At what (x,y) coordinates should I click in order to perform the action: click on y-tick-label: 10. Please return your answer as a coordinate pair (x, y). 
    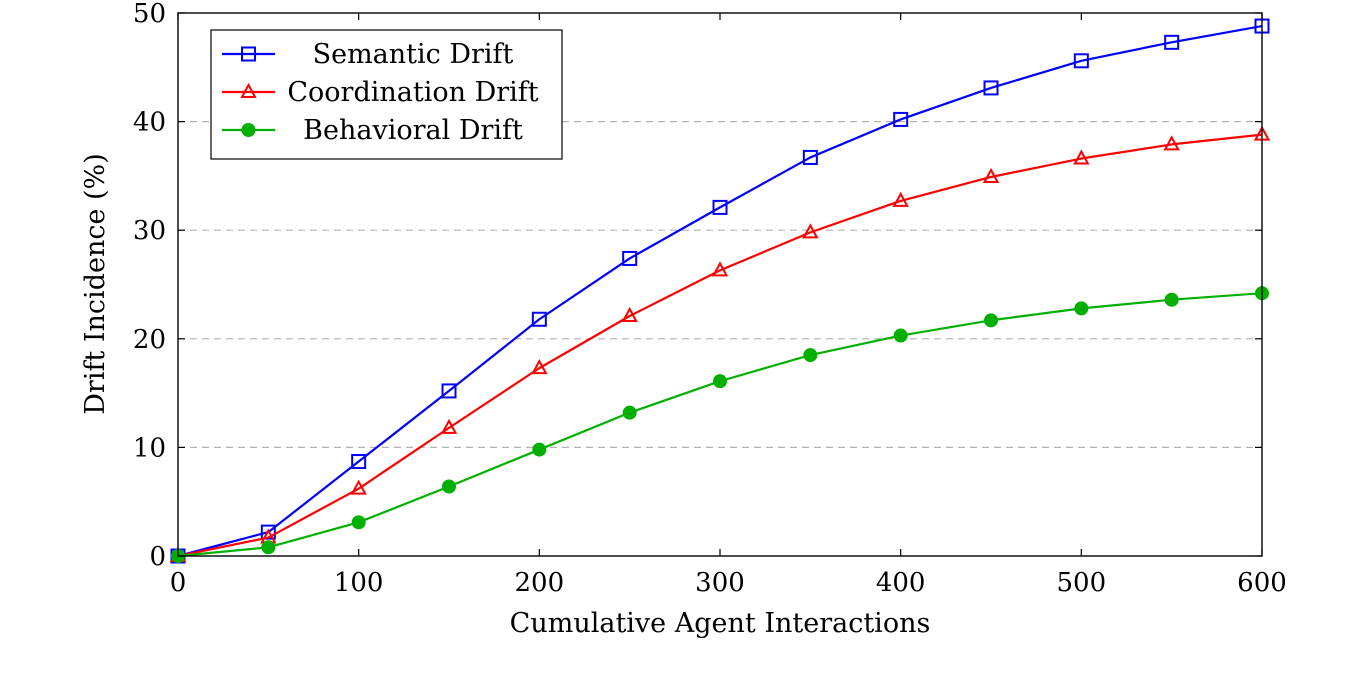
    Looking at the image, I should click on (149, 448).